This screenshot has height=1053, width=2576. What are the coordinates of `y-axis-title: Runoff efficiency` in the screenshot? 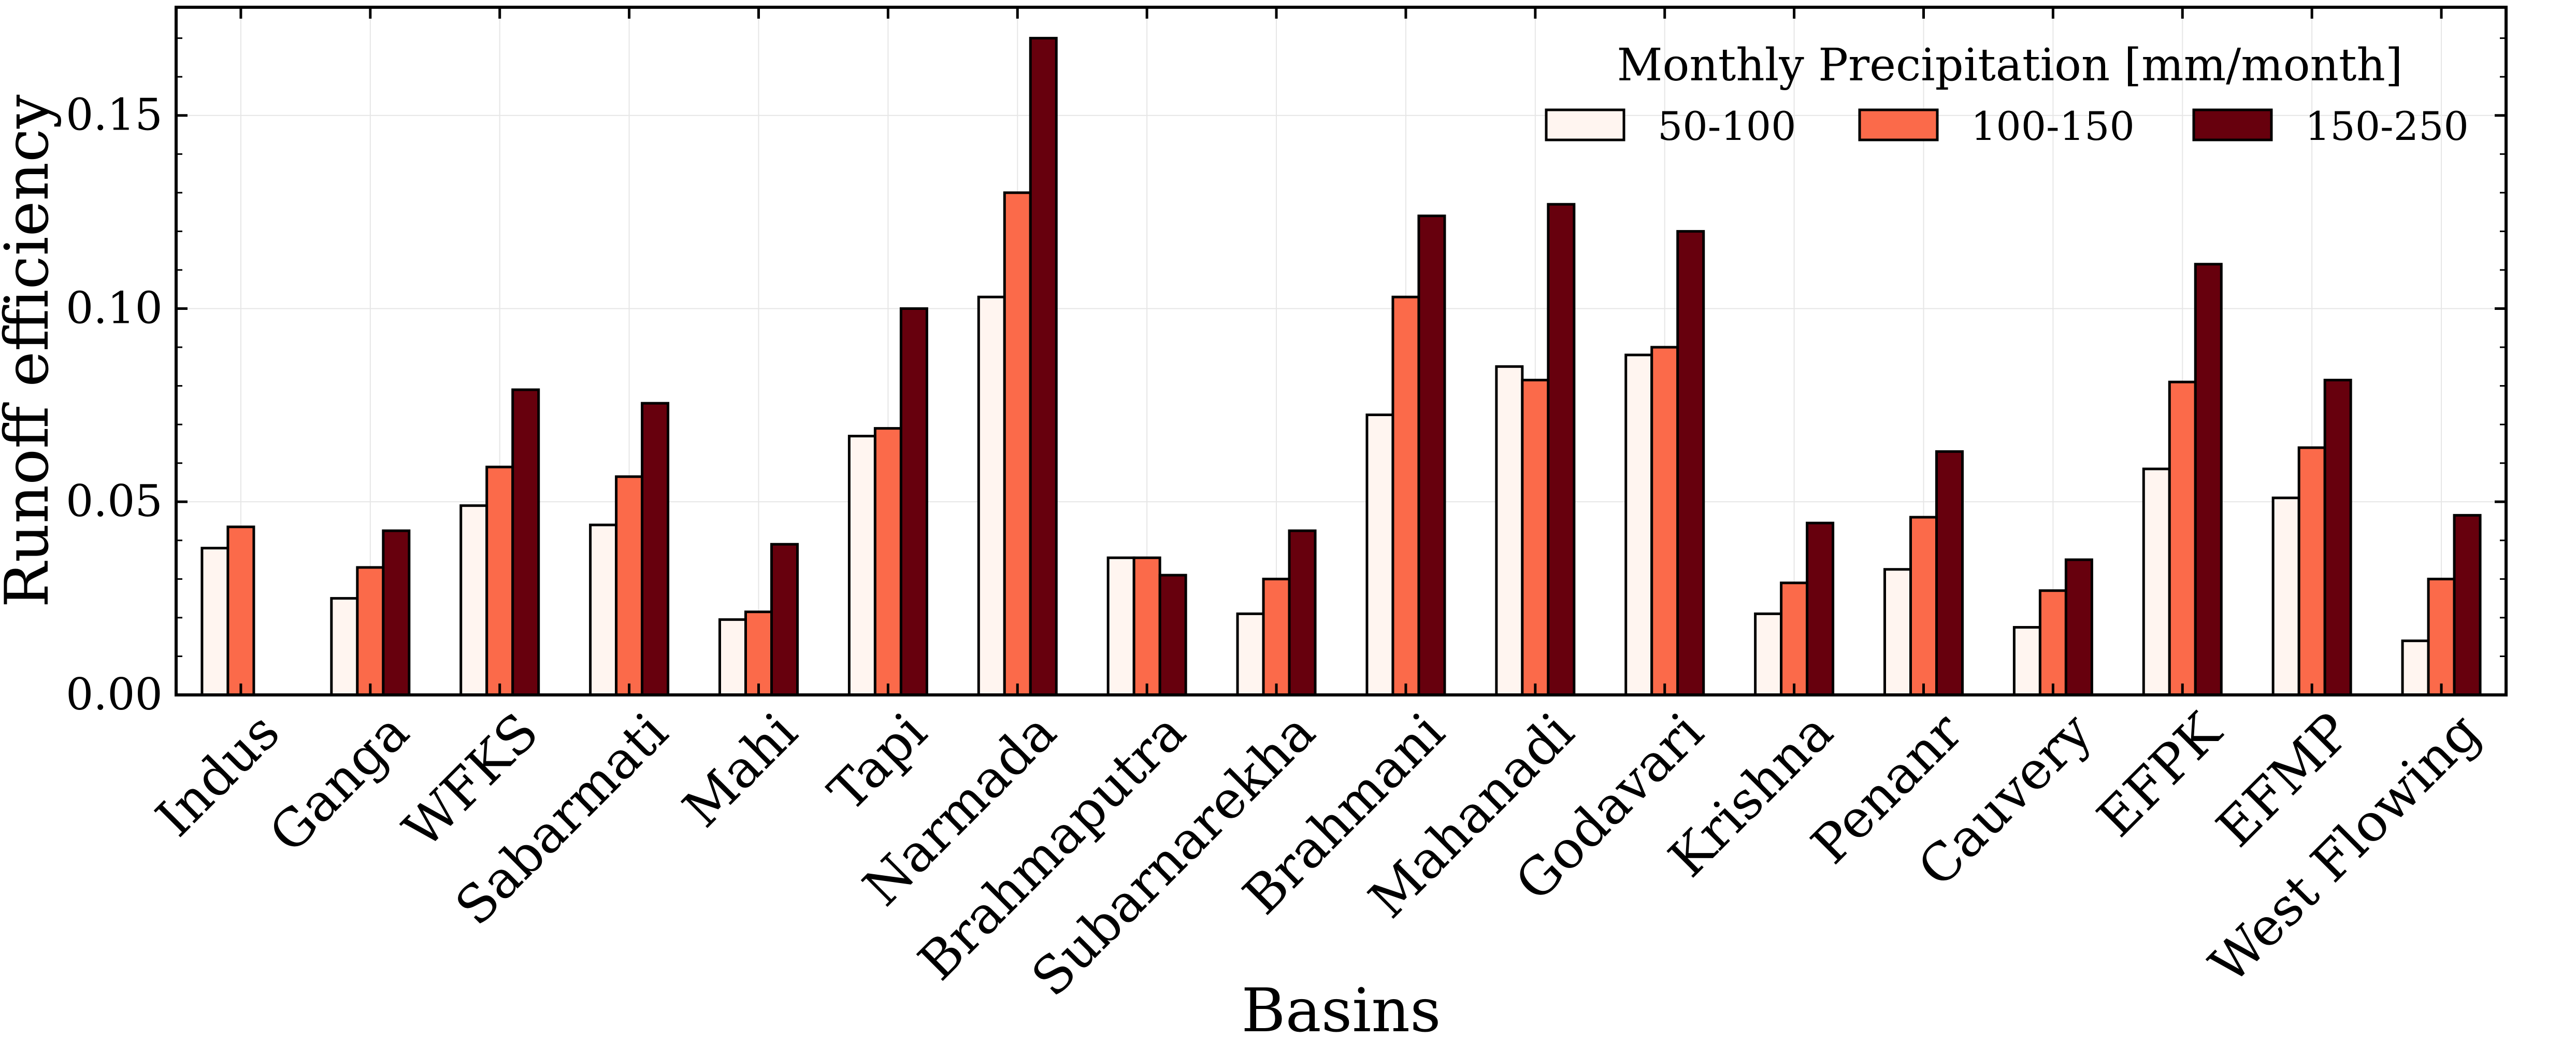 It's located at (31, 350).